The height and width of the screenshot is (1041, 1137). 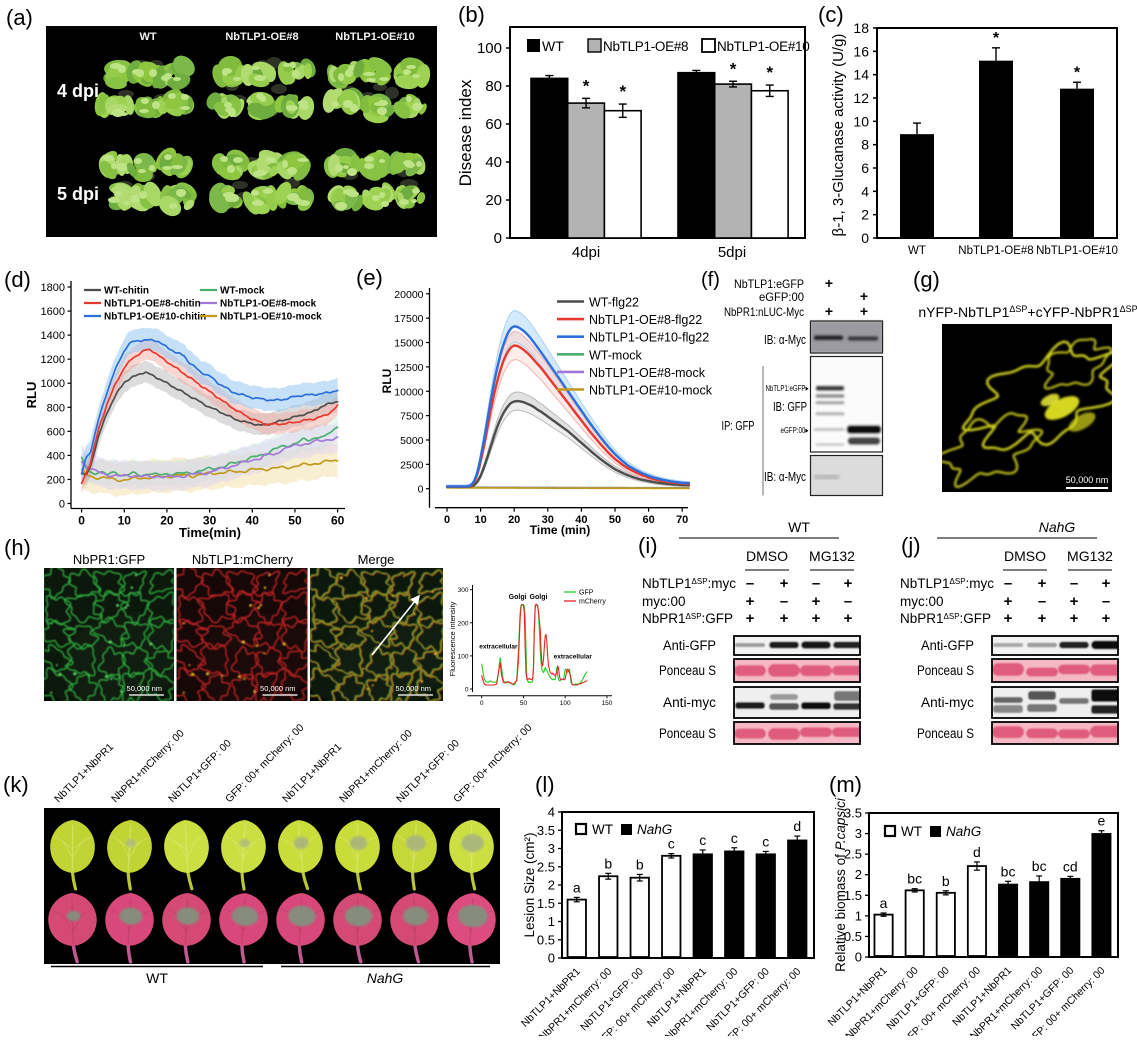 I want to click on svg-text: NbTLP1:mCherry, so click(x=243, y=559).